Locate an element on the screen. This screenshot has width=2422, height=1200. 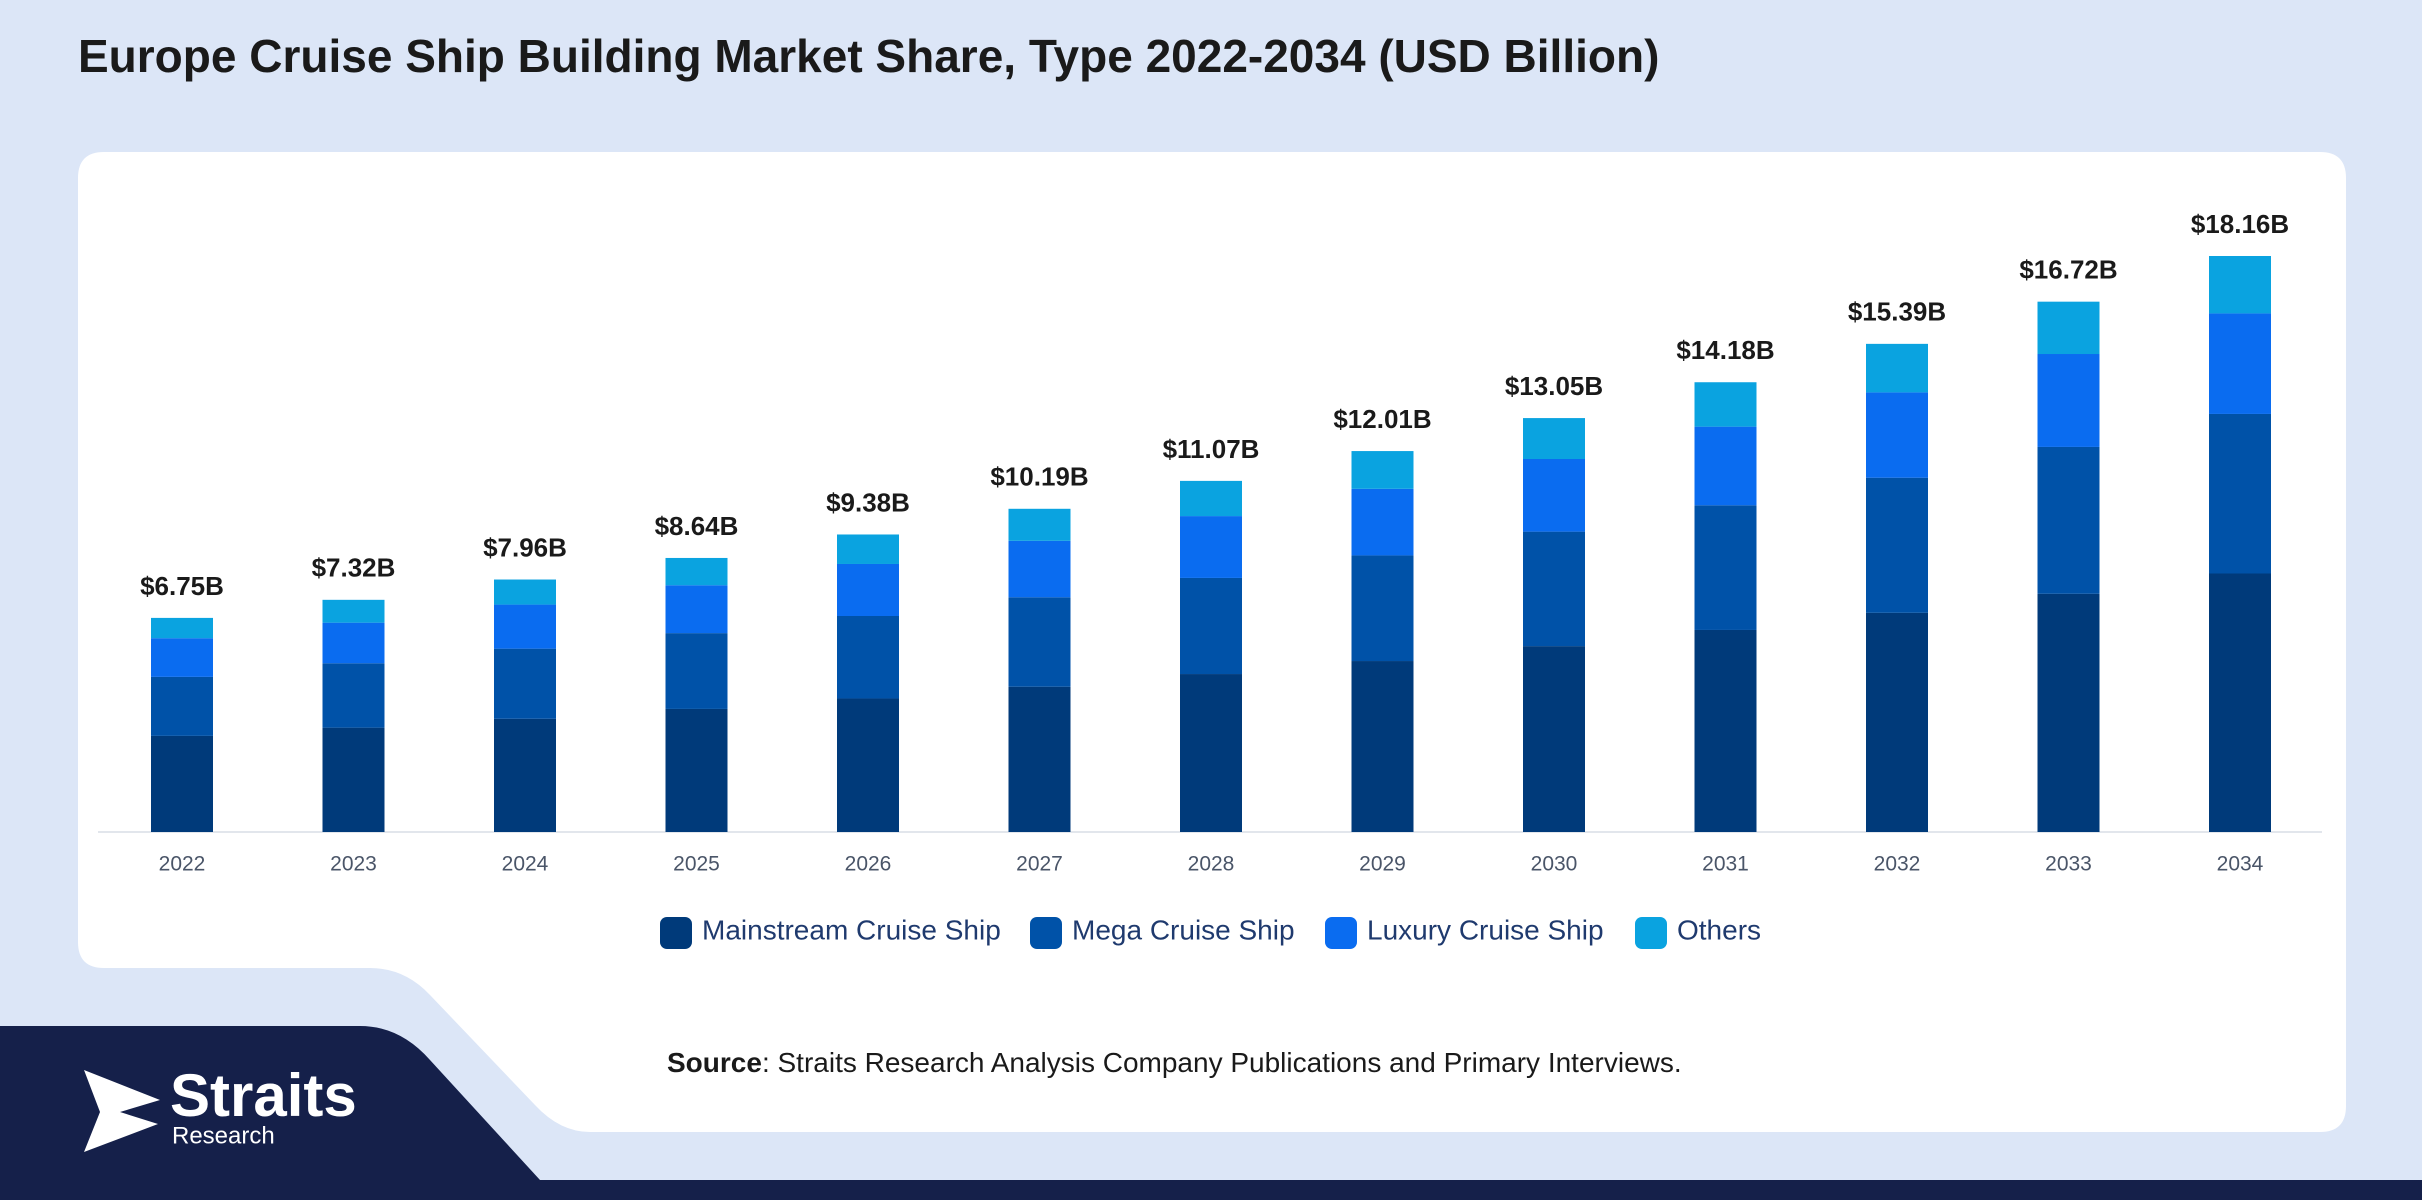
logo-icon is located at coordinates (122, 1111).